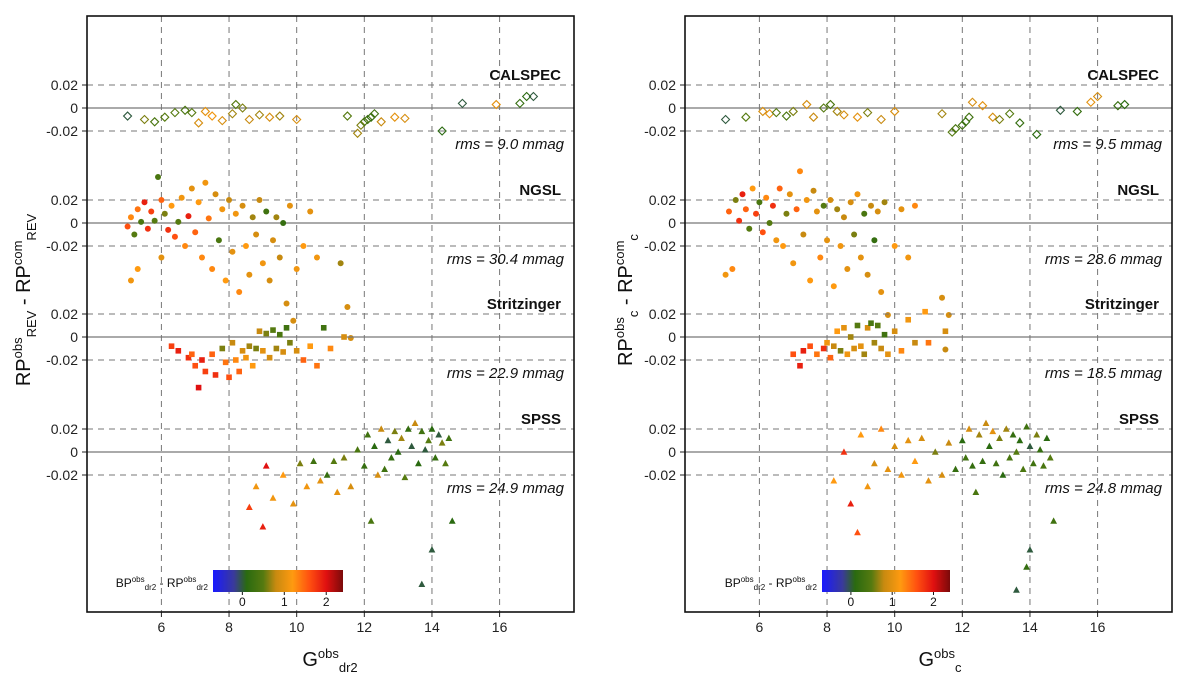 This screenshot has height=687, width=1200. What do you see at coordinates (541, 419) in the screenshot?
I see `section-title: SPSS` at bounding box center [541, 419].